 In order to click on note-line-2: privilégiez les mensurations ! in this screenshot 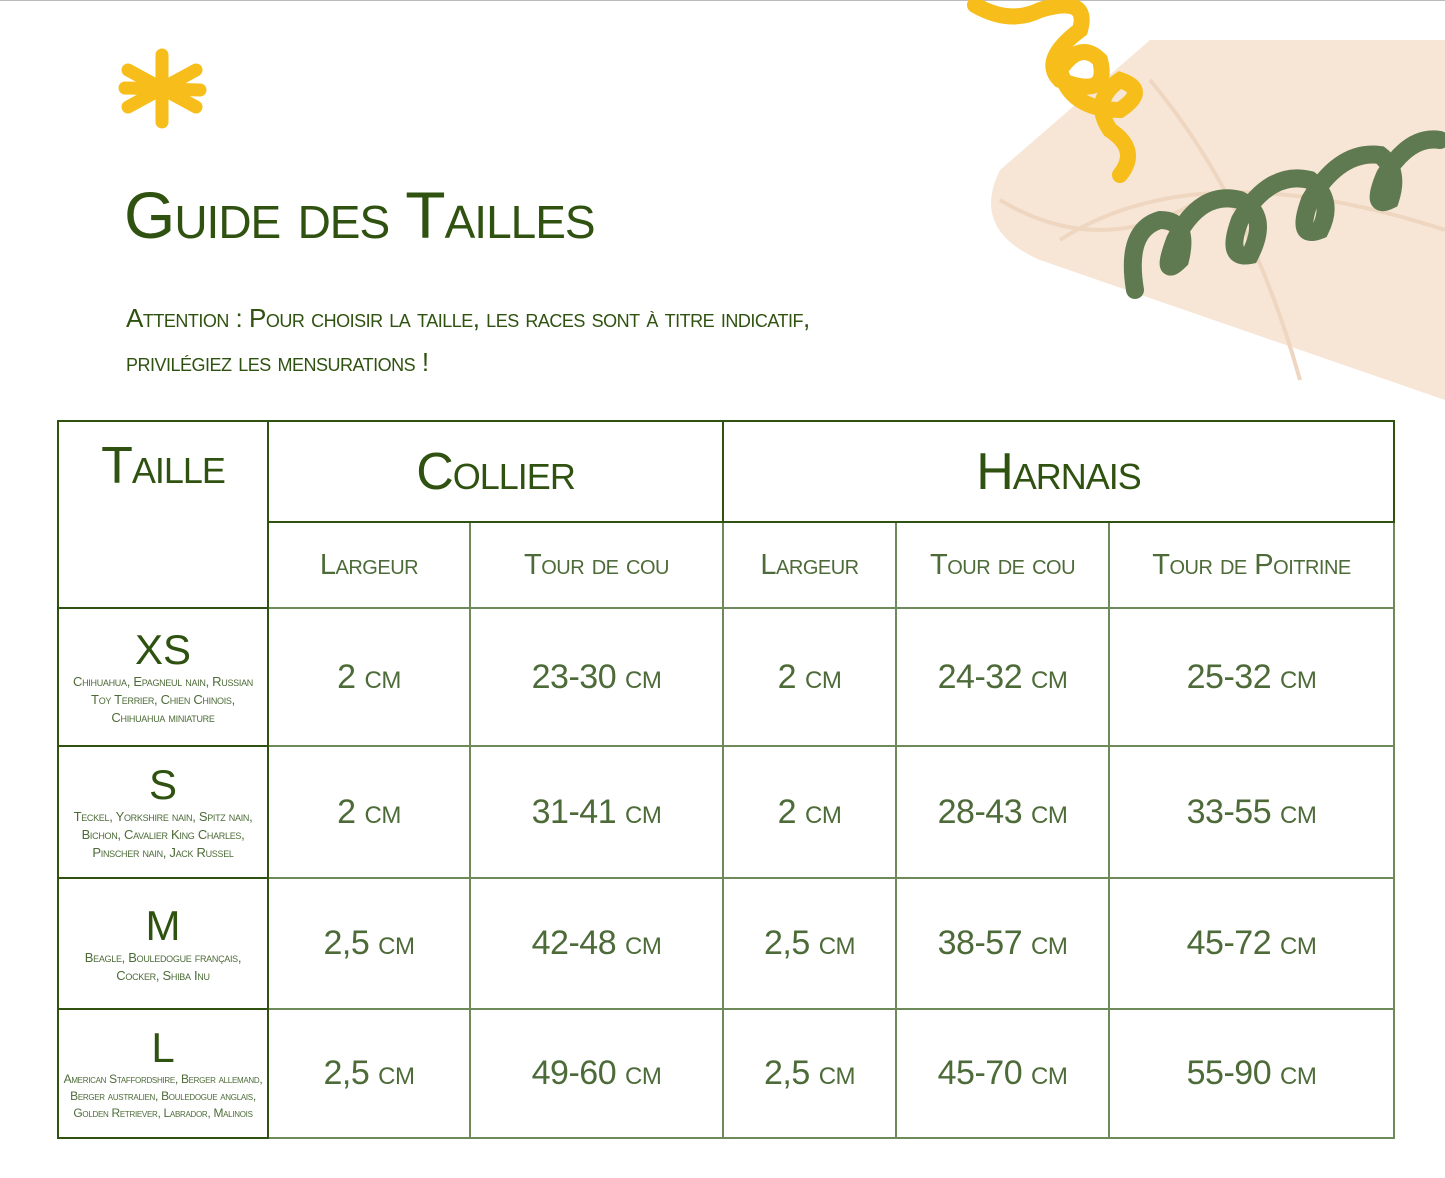, I will do `click(277, 362)`.